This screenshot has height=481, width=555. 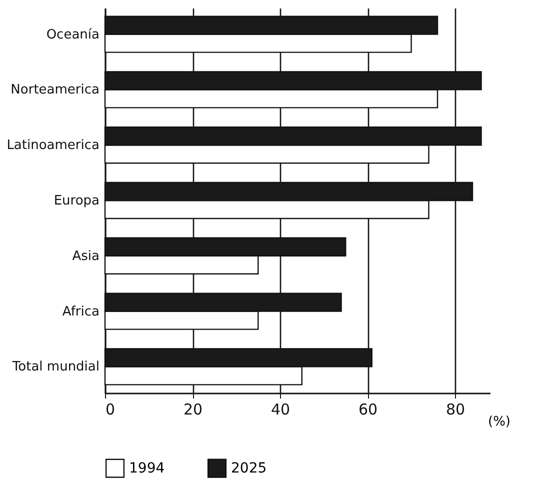 What do you see at coordinates (193, 409) in the screenshot?
I see `x-tick-label: 20` at bounding box center [193, 409].